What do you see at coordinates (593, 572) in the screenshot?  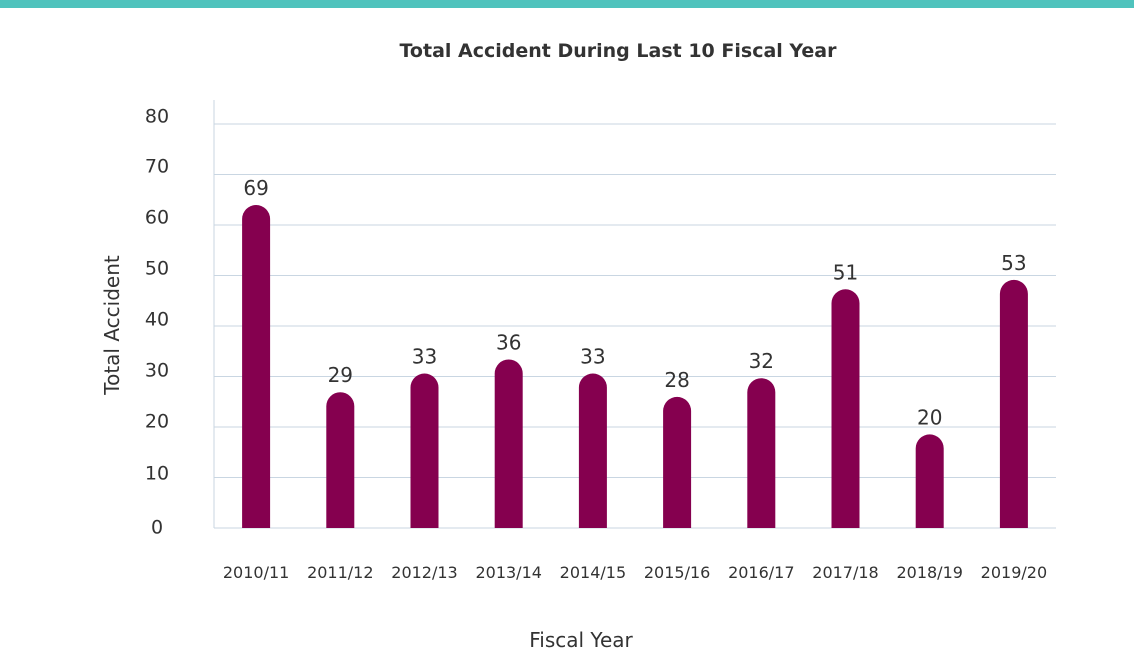 I see `x-tick-label: 2014/15` at bounding box center [593, 572].